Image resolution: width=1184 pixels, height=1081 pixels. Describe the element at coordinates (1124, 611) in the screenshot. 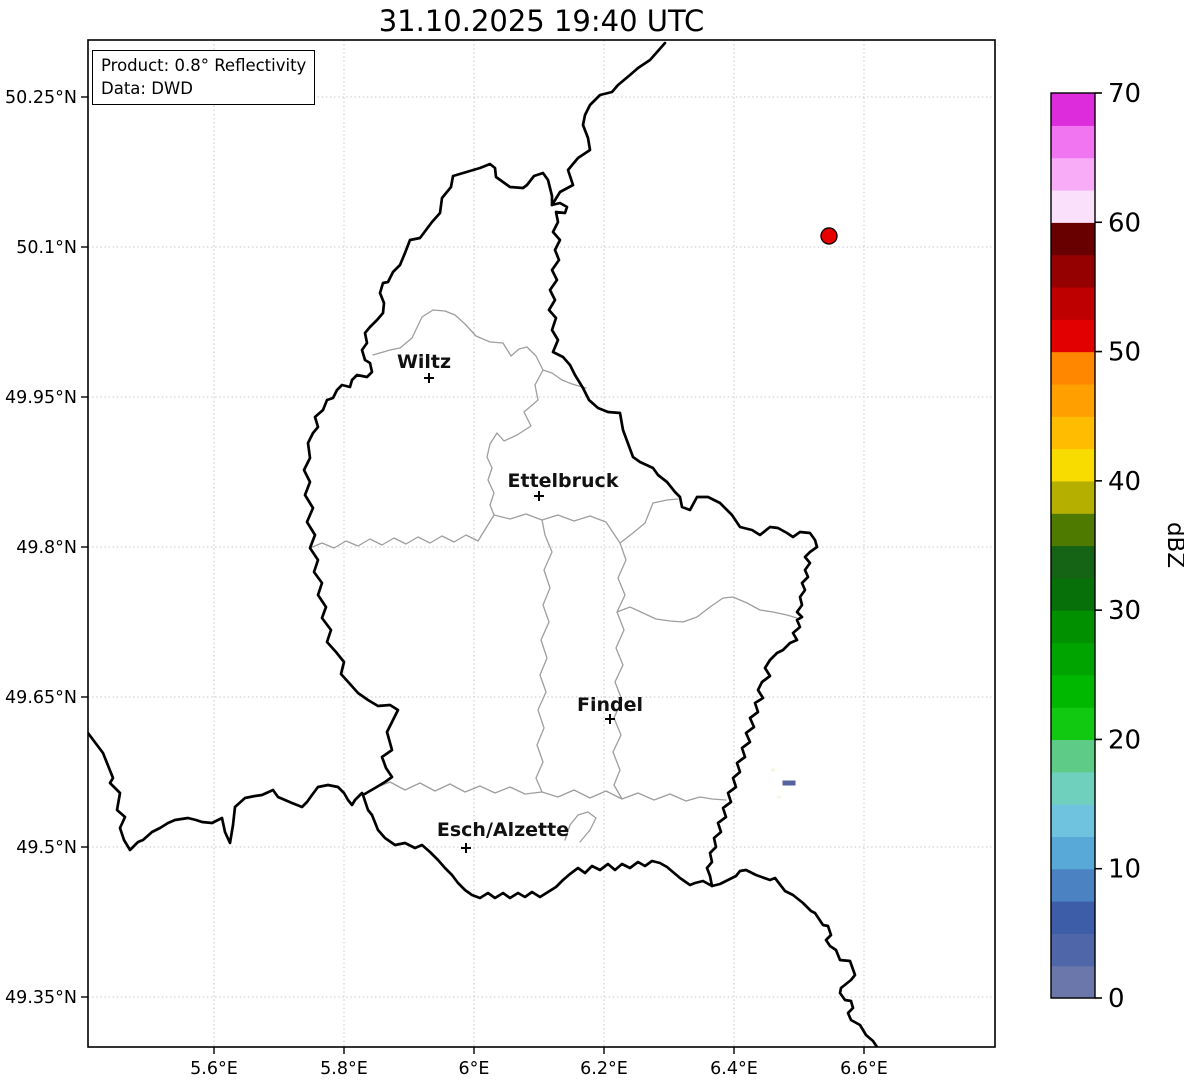

I see `colorbar-tick-label: 30` at that location.